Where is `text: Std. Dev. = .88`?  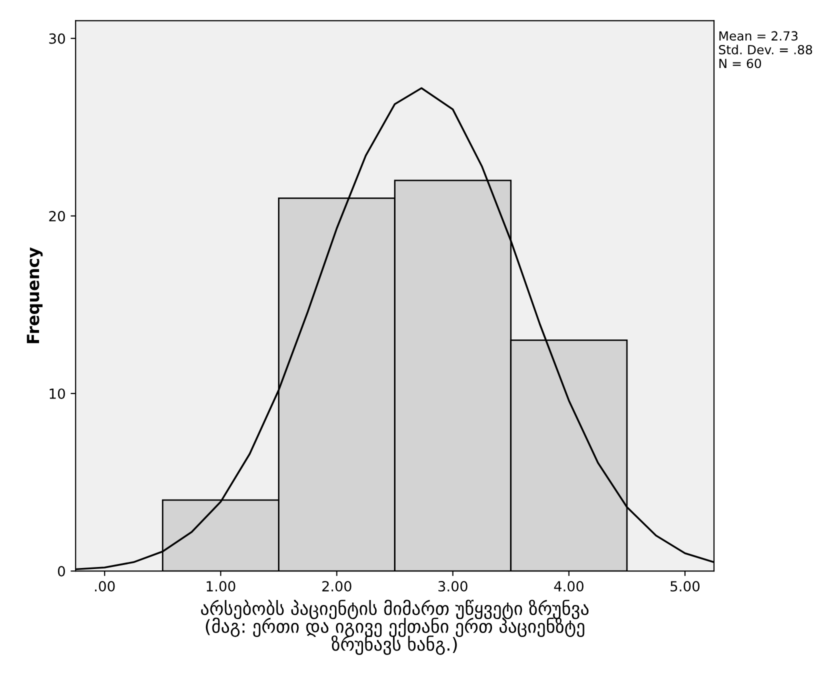
text: Std. Dev. = .88 is located at coordinates (765, 49).